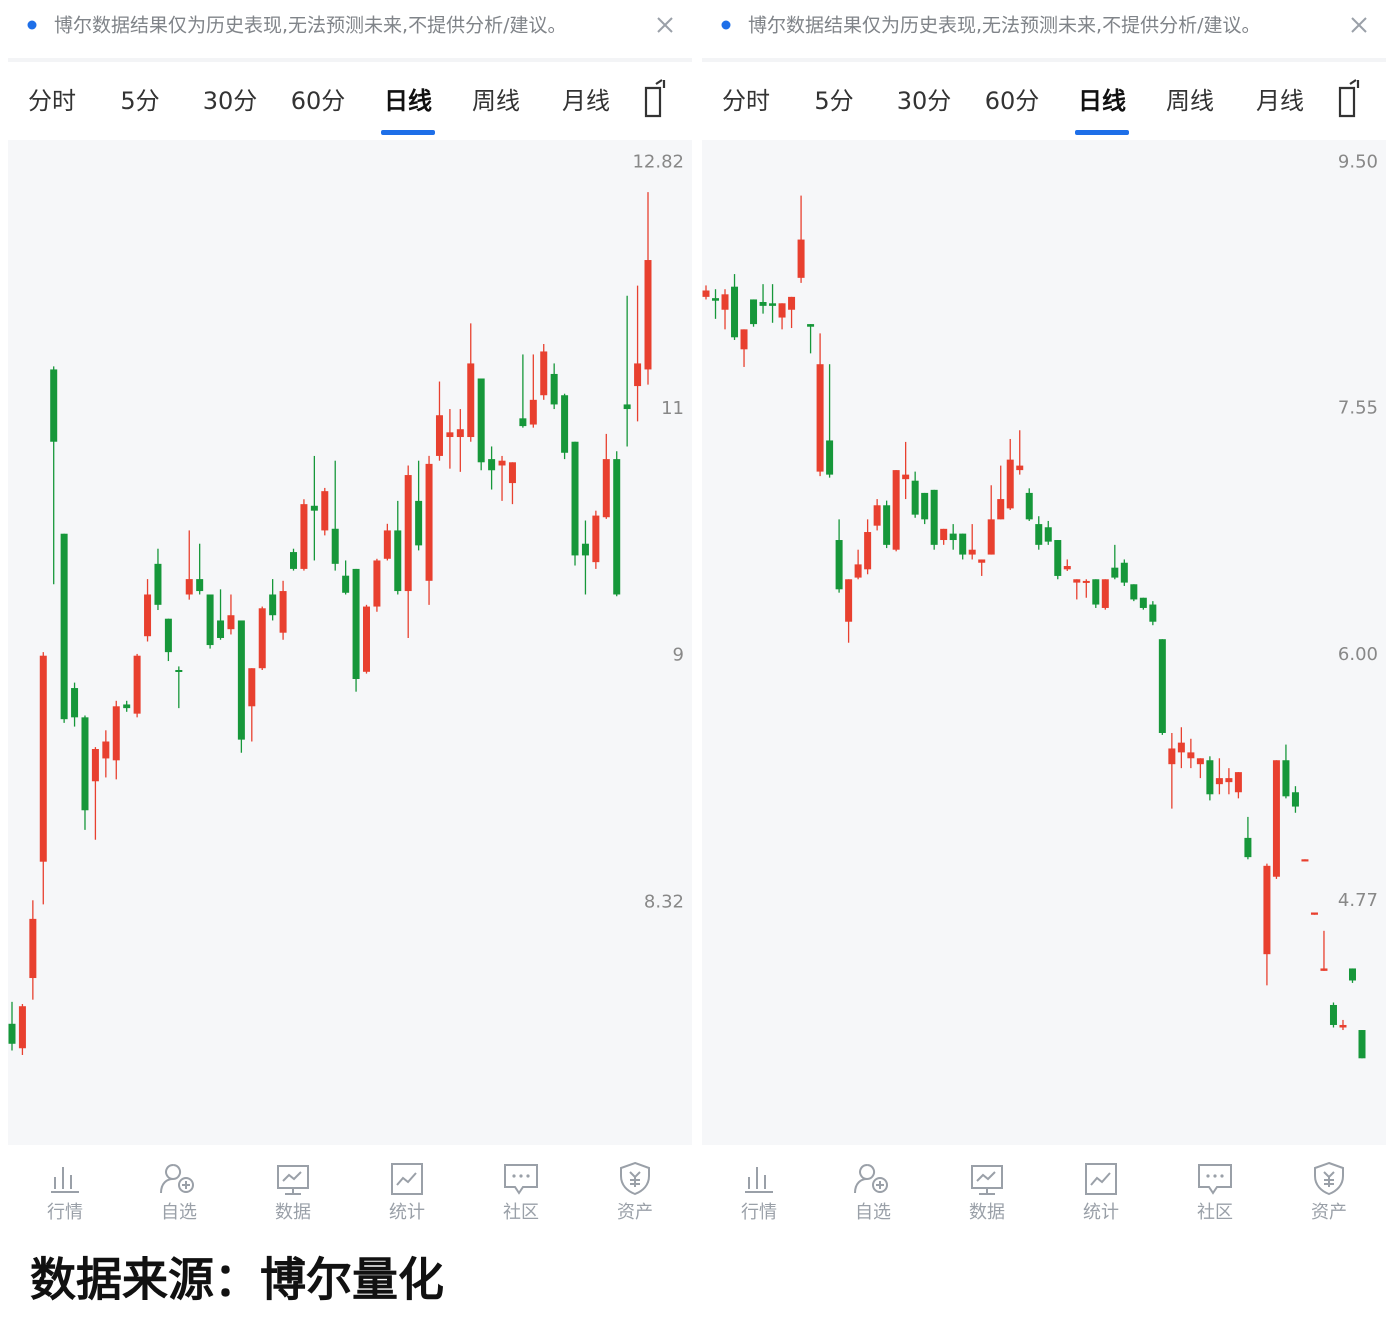 This screenshot has width=1390, height=1326. Describe the element at coordinates (32, 25) in the screenshot. I see `notice-dot` at that location.